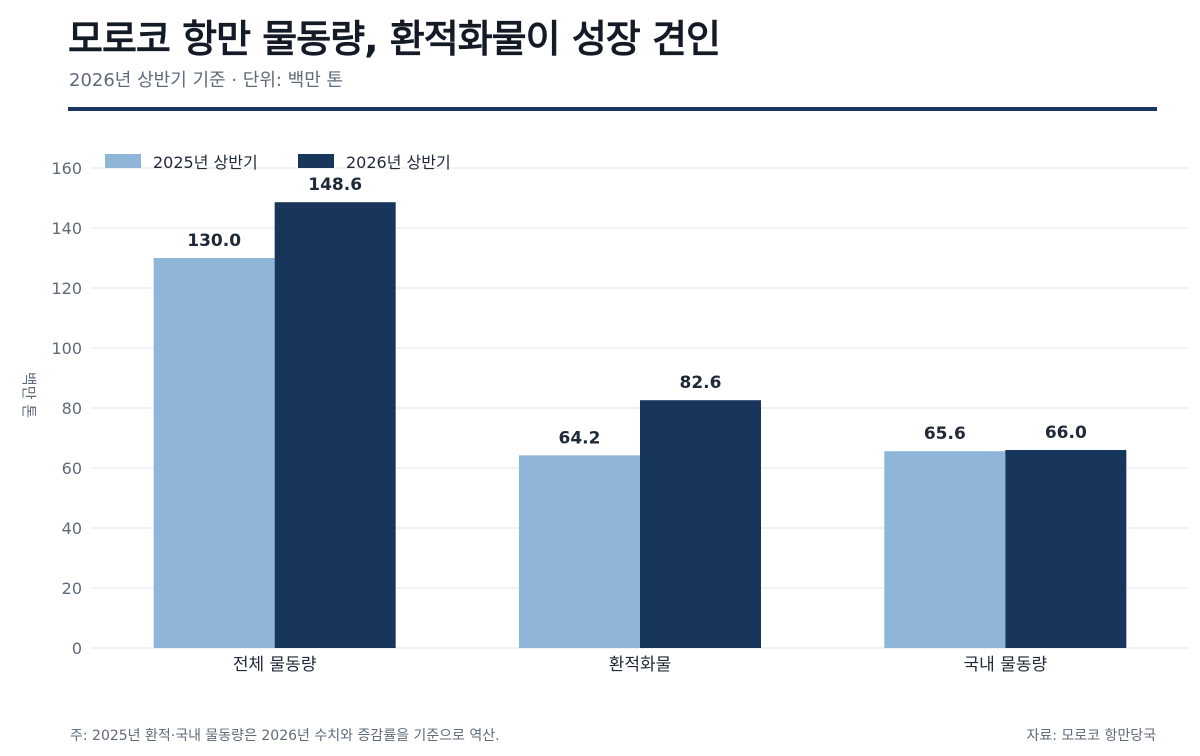 This screenshot has width=1200, height=756. What do you see at coordinates (275, 665) in the screenshot?
I see `x-tick-label: 전체 물동량` at bounding box center [275, 665].